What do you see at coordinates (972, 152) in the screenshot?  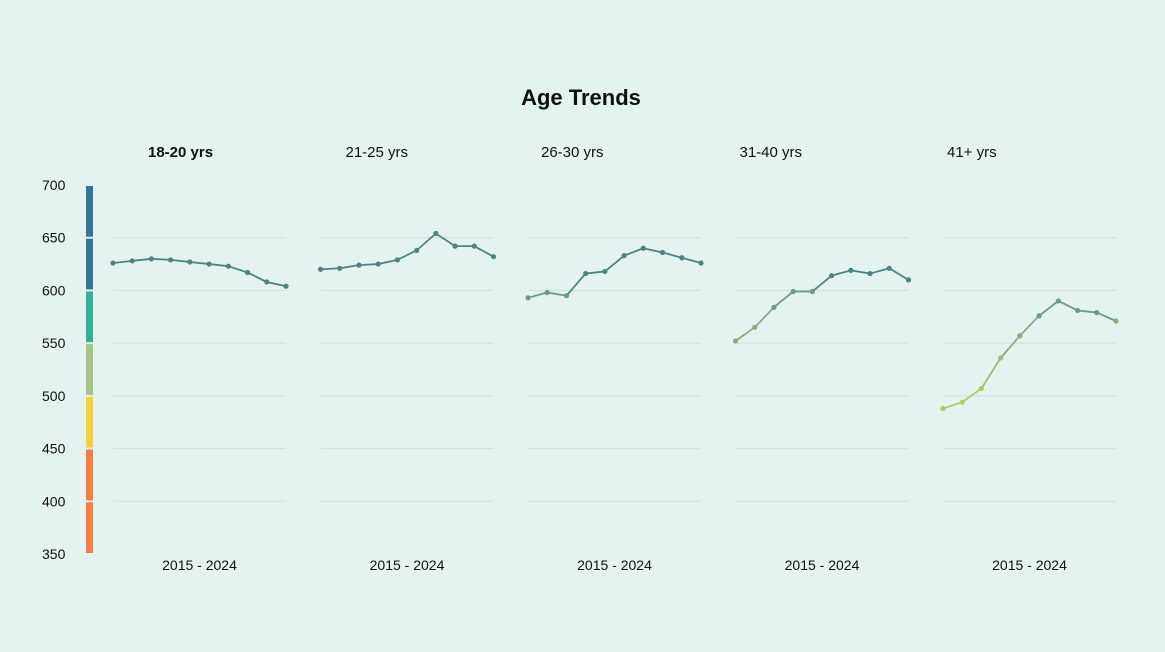 I see `panel-title: 41+ yrs` at bounding box center [972, 152].